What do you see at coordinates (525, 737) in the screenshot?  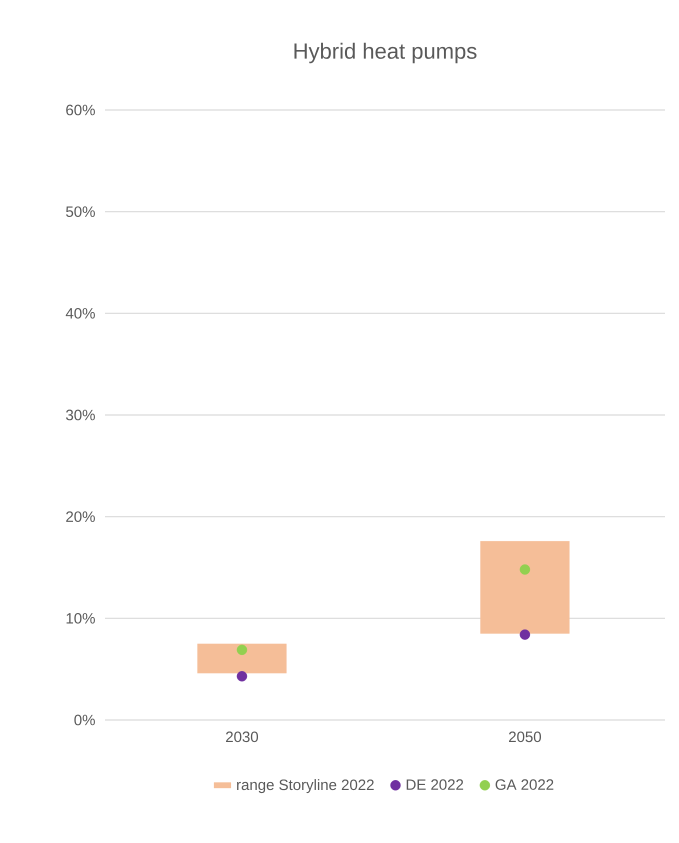 I see `x-tick-label: 2050` at bounding box center [525, 737].